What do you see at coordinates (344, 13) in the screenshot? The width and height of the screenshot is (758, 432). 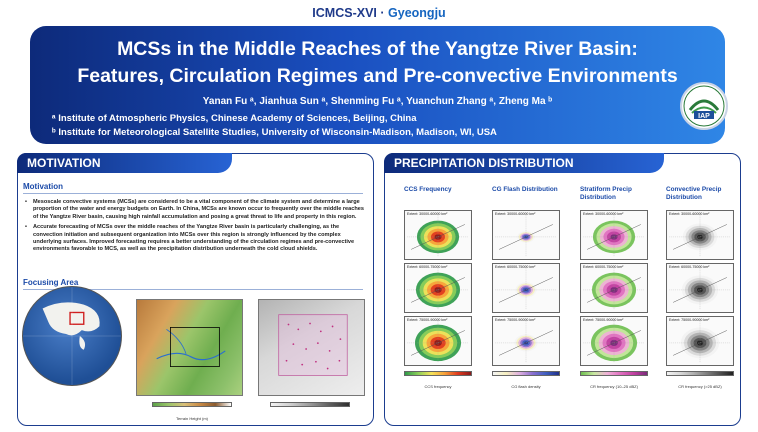 I see `conference-name: ICMCS-XVI` at bounding box center [344, 13].